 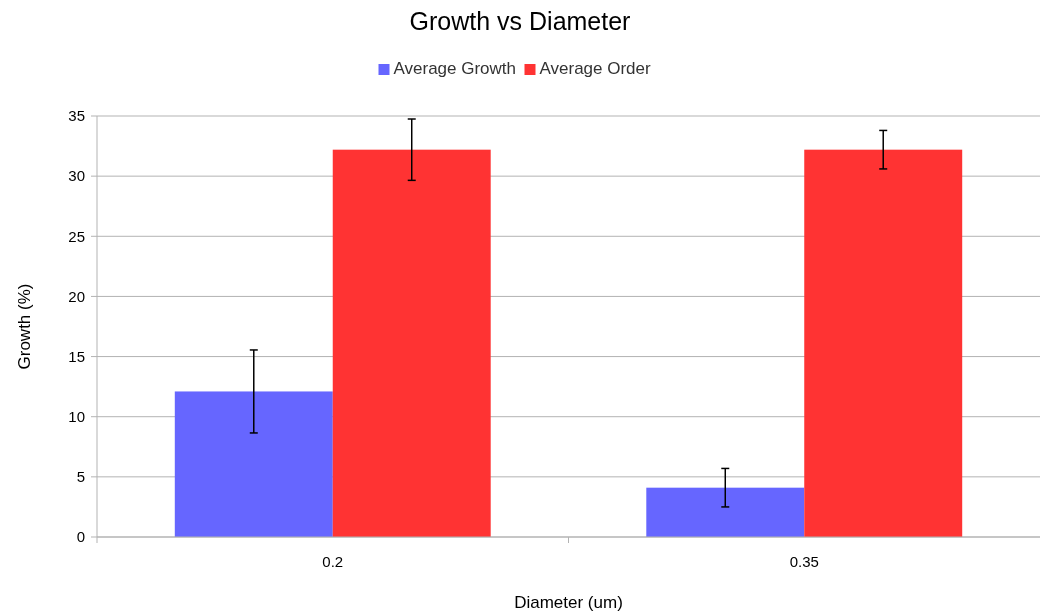 What do you see at coordinates (76, 176) in the screenshot?
I see `y-tick-label: 30` at bounding box center [76, 176].